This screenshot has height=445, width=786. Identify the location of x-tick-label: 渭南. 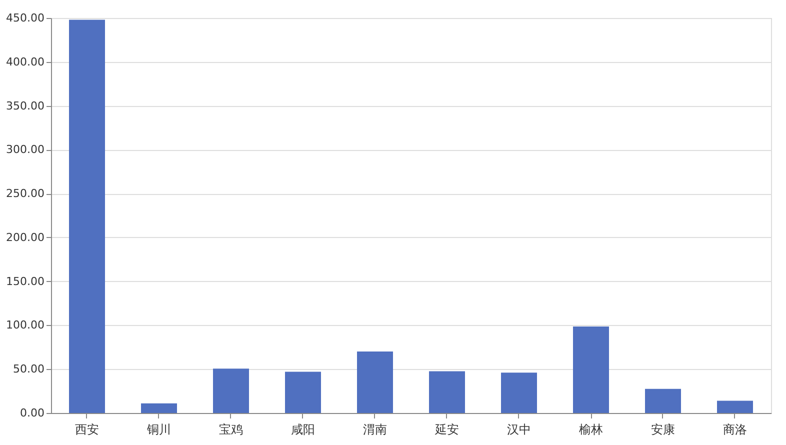
(375, 429).